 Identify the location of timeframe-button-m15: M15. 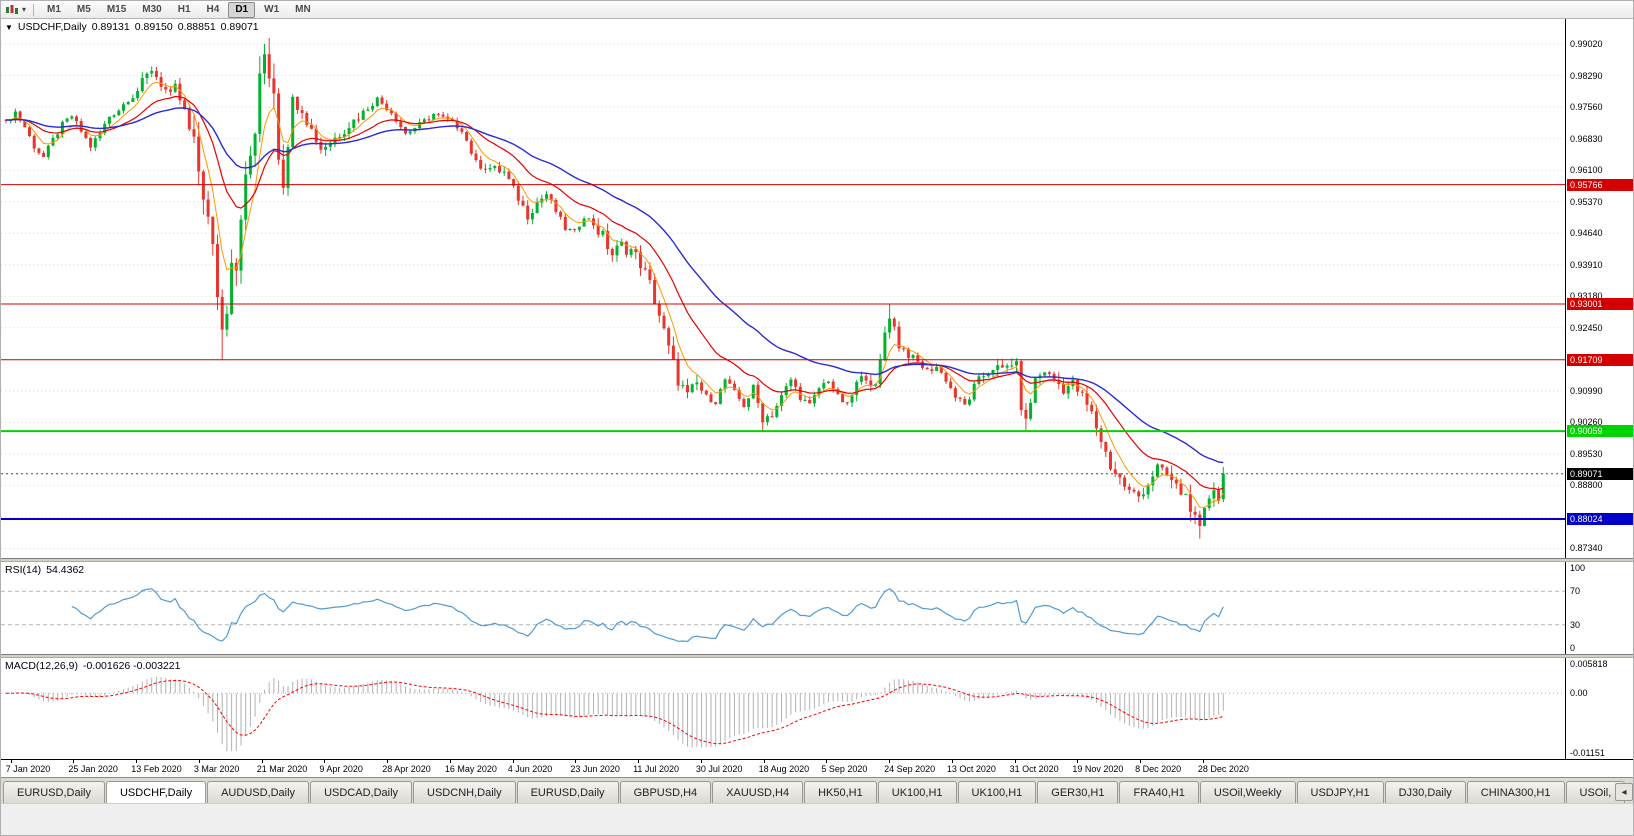
(116, 9).